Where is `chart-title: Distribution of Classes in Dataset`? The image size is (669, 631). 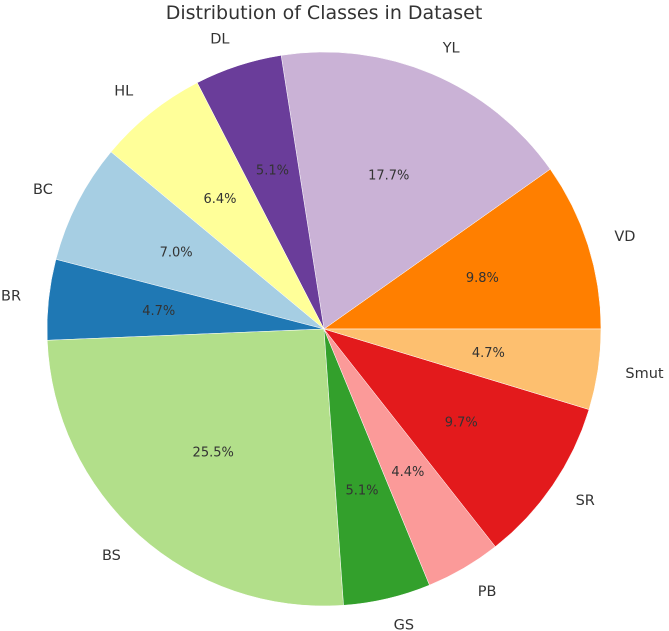
chart-title: Distribution of Classes in Dataset is located at coordinates (324, 13).